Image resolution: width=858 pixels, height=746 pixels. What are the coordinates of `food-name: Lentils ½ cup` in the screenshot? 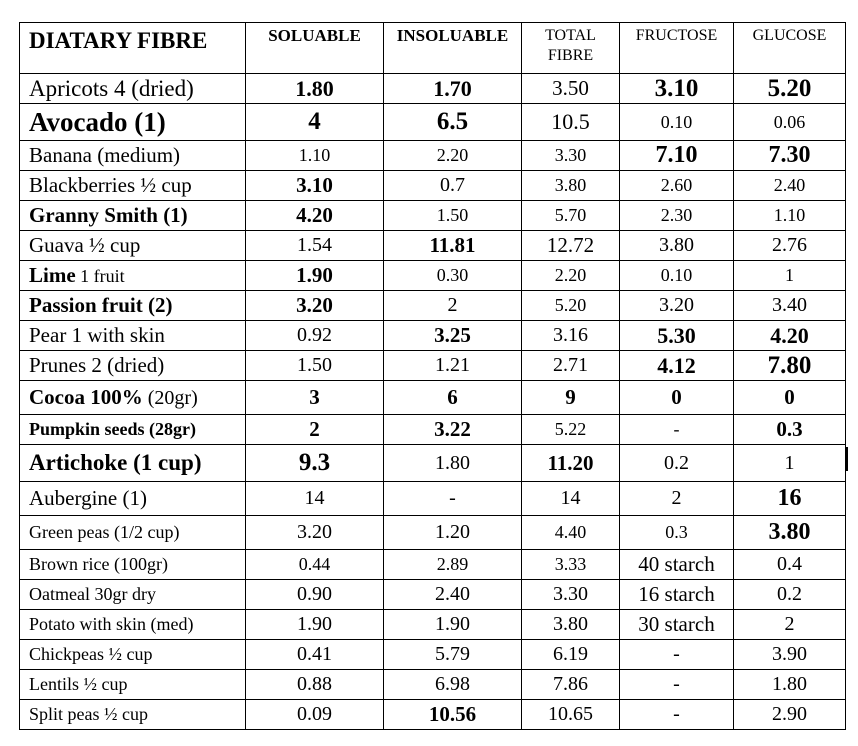 It's located at (132, 684).